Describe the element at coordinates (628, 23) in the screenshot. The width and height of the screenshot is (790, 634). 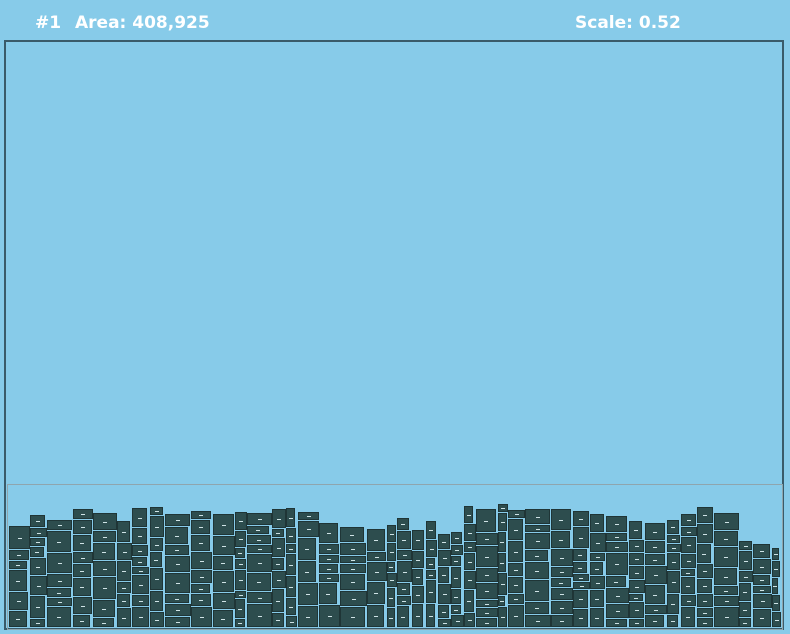
I see `scale-readout: Scale: 0.52` at that location.